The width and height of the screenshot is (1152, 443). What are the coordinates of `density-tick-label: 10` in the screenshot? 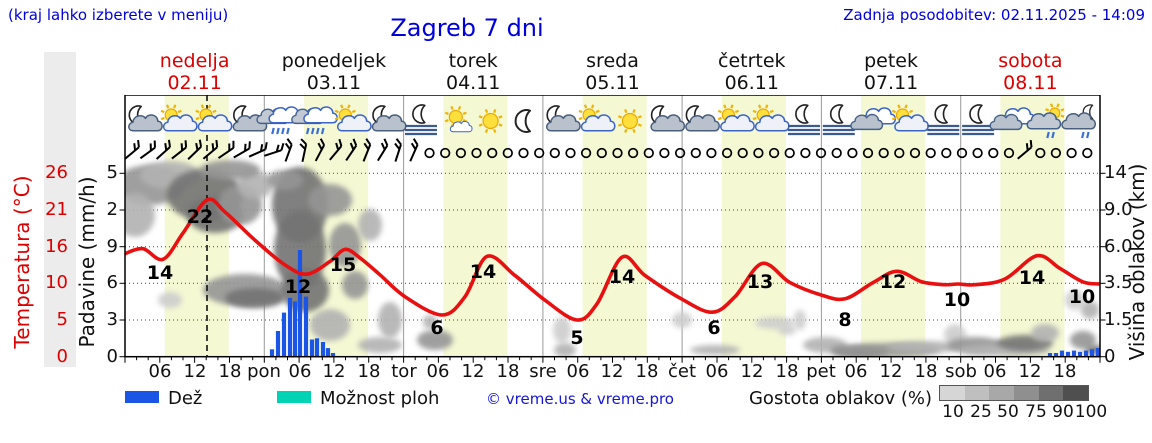 It's located at (953, 412).